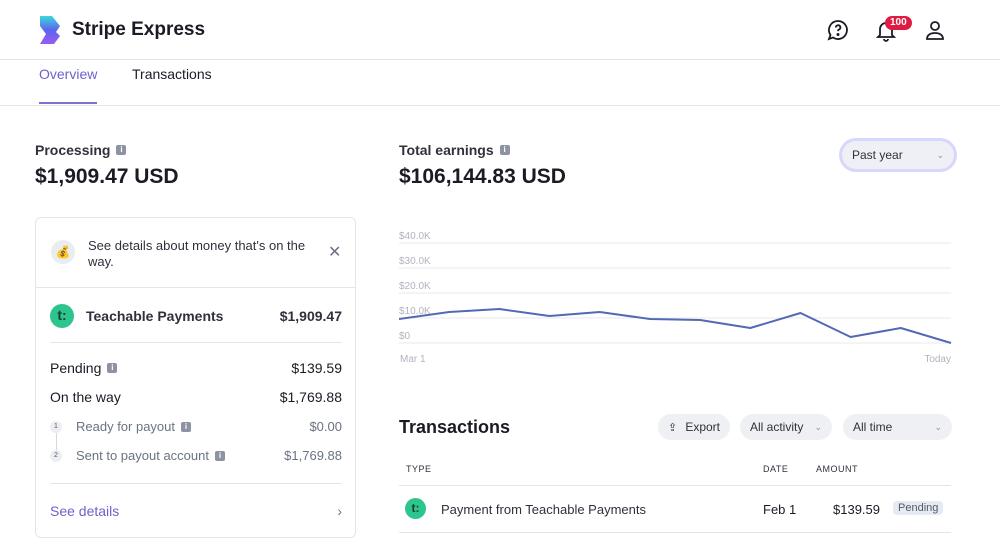 The width and height of the screenshot is (1000, 541). I want to click on tab-transactions: Transactions, so click(172, 74).